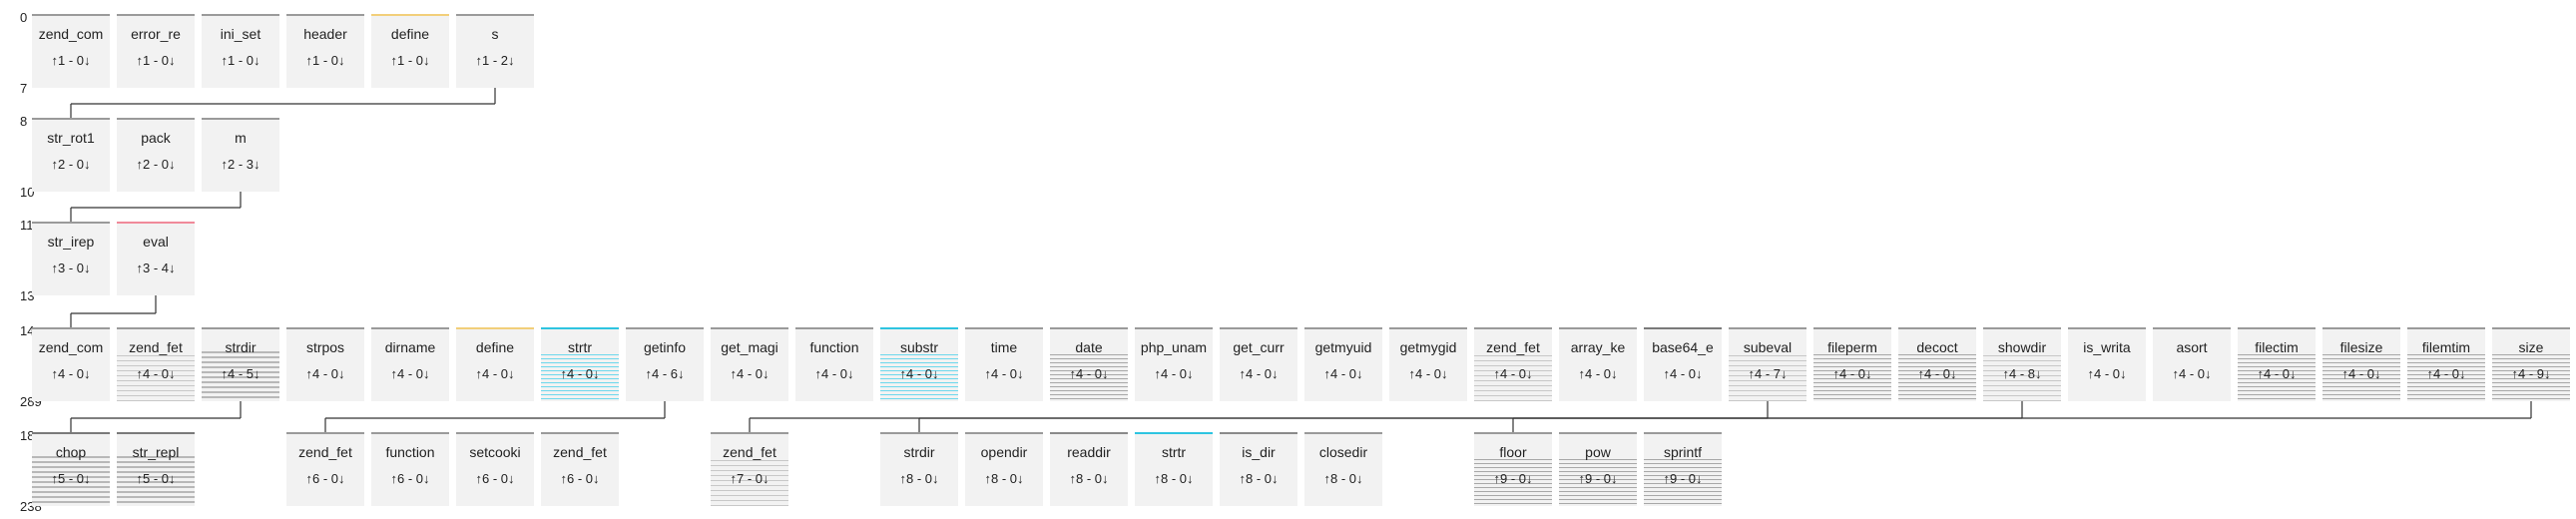 The width and height of the screenshot is (2576, 519). Describe the element at coordinates (27, 225) in the screenshot. I see `row-start-label: 11` at that location.